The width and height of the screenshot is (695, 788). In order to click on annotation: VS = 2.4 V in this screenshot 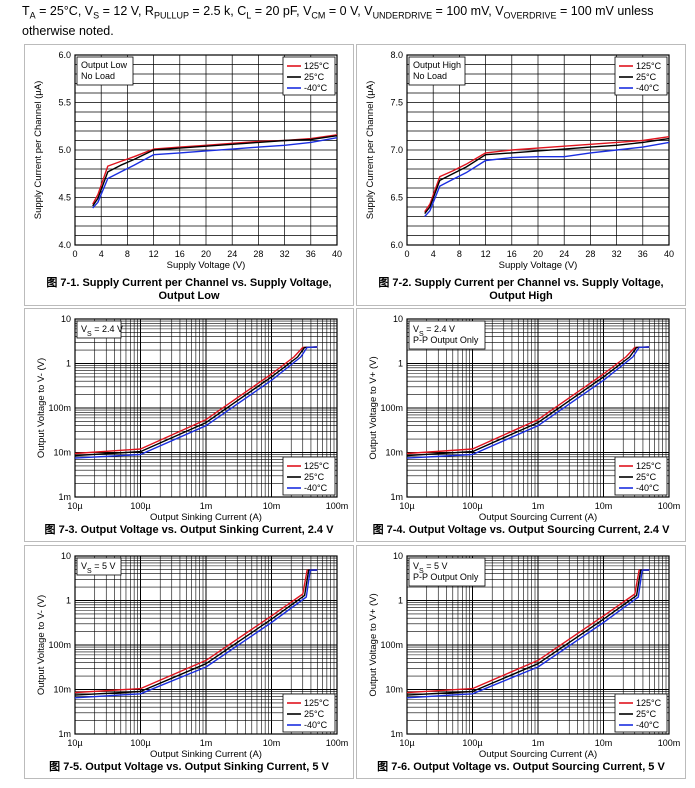, I will do `click(99, 329)`.